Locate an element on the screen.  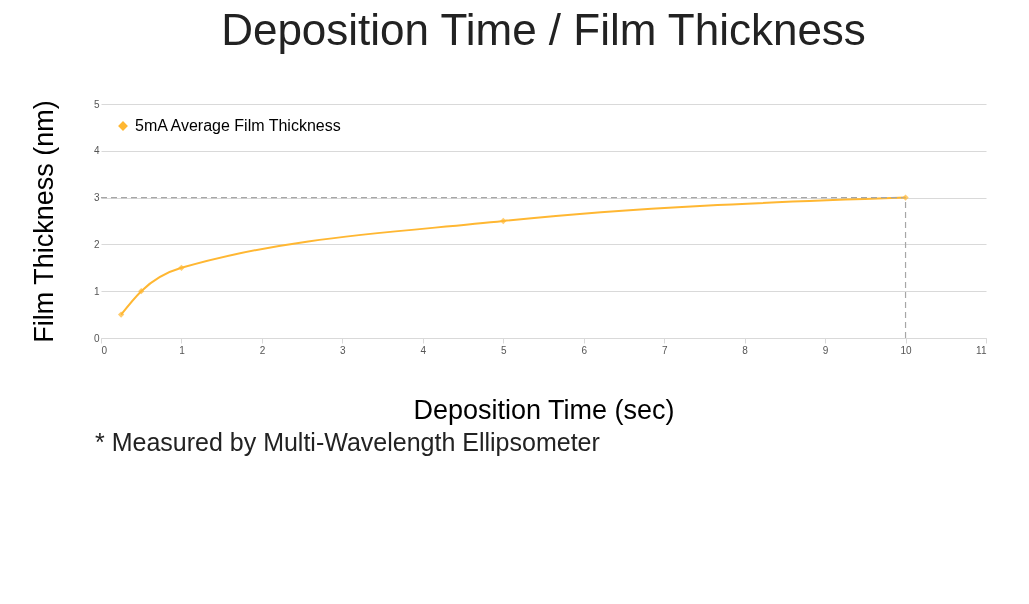
y-tick-label: 3 is located at coordinates (96, 198).